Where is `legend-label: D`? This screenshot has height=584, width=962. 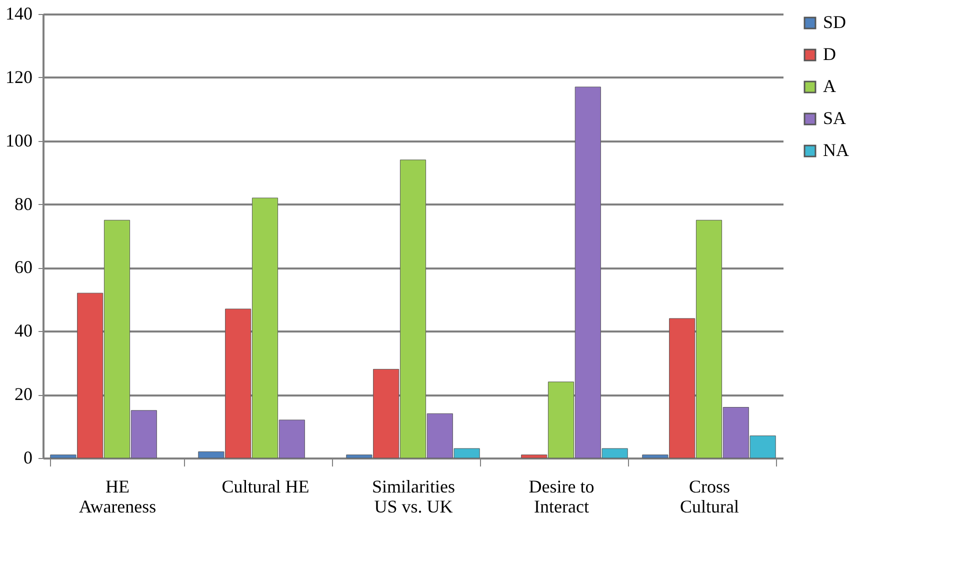
legend-label: D is located at coordinates (829, 54).